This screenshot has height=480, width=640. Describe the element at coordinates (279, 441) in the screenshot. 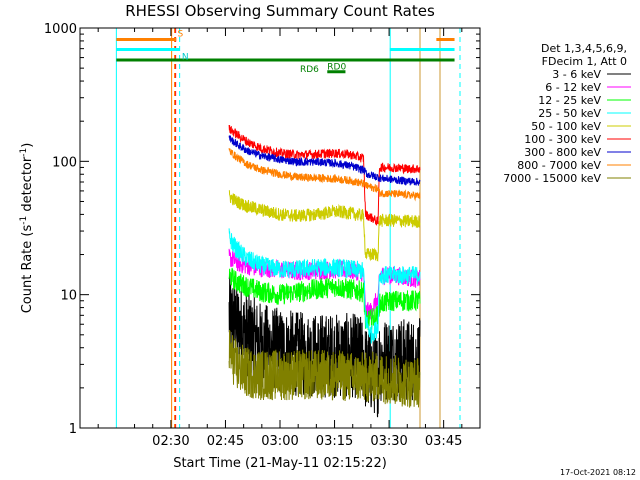

I see `x-tick-label: 03:00` at that location.